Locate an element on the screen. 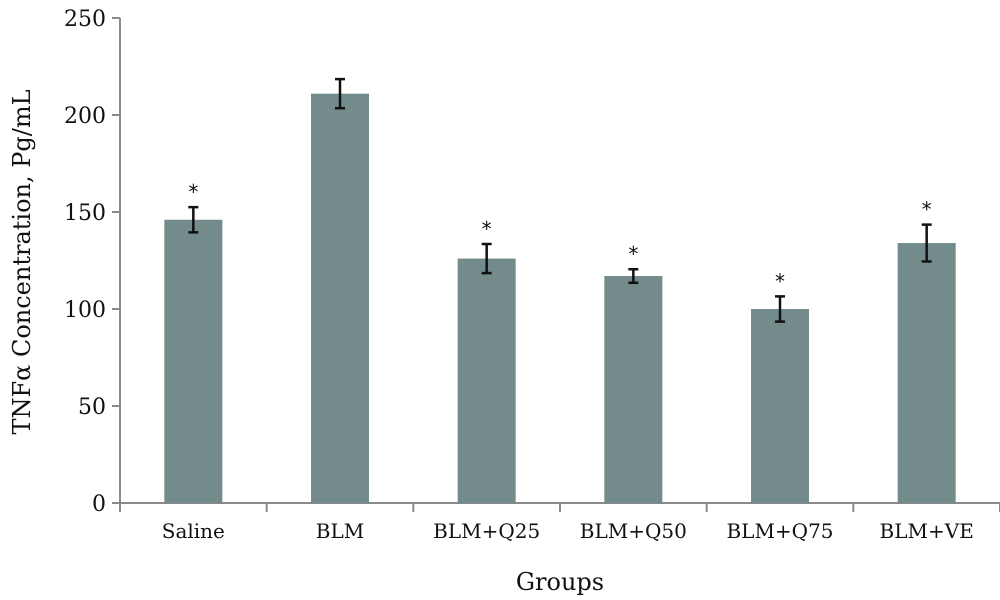  y-axis-title: TNFα Concentration, Pg/mL is located at coordinates (22, 261).